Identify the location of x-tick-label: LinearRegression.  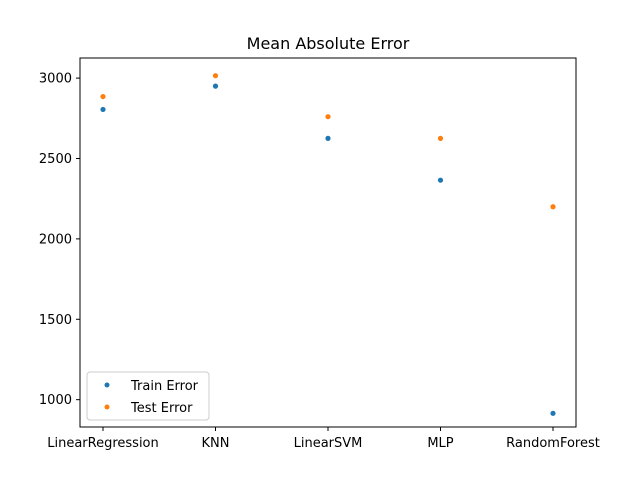
(103, 443).